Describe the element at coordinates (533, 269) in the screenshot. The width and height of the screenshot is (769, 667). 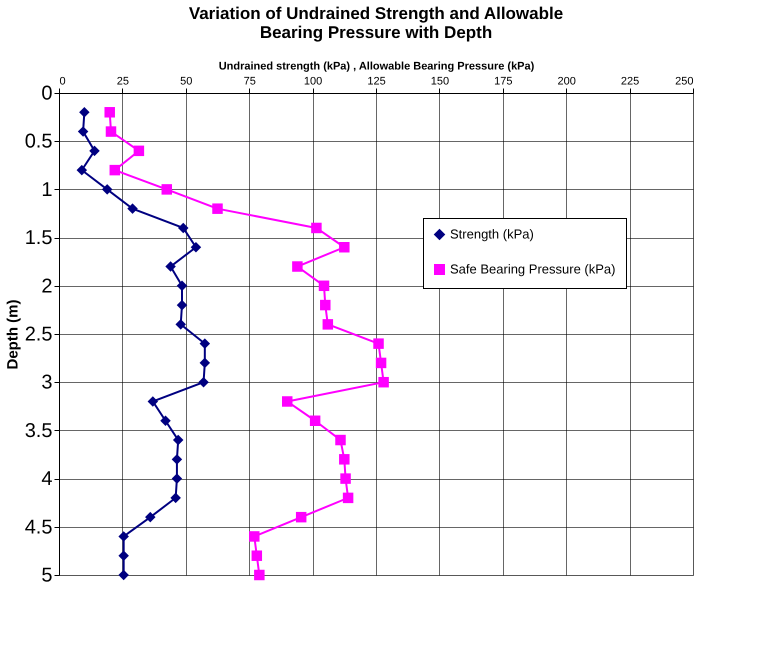
I see `legend-label: Safe Bearing Pressure (kPa)` at that location.